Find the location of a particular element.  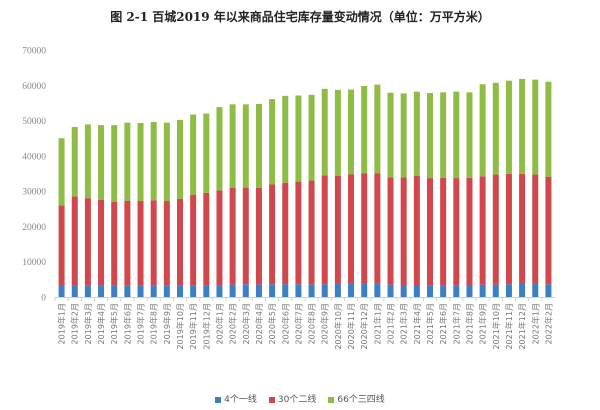

y-tick-label: 0 is located at coordinates (43, 299).